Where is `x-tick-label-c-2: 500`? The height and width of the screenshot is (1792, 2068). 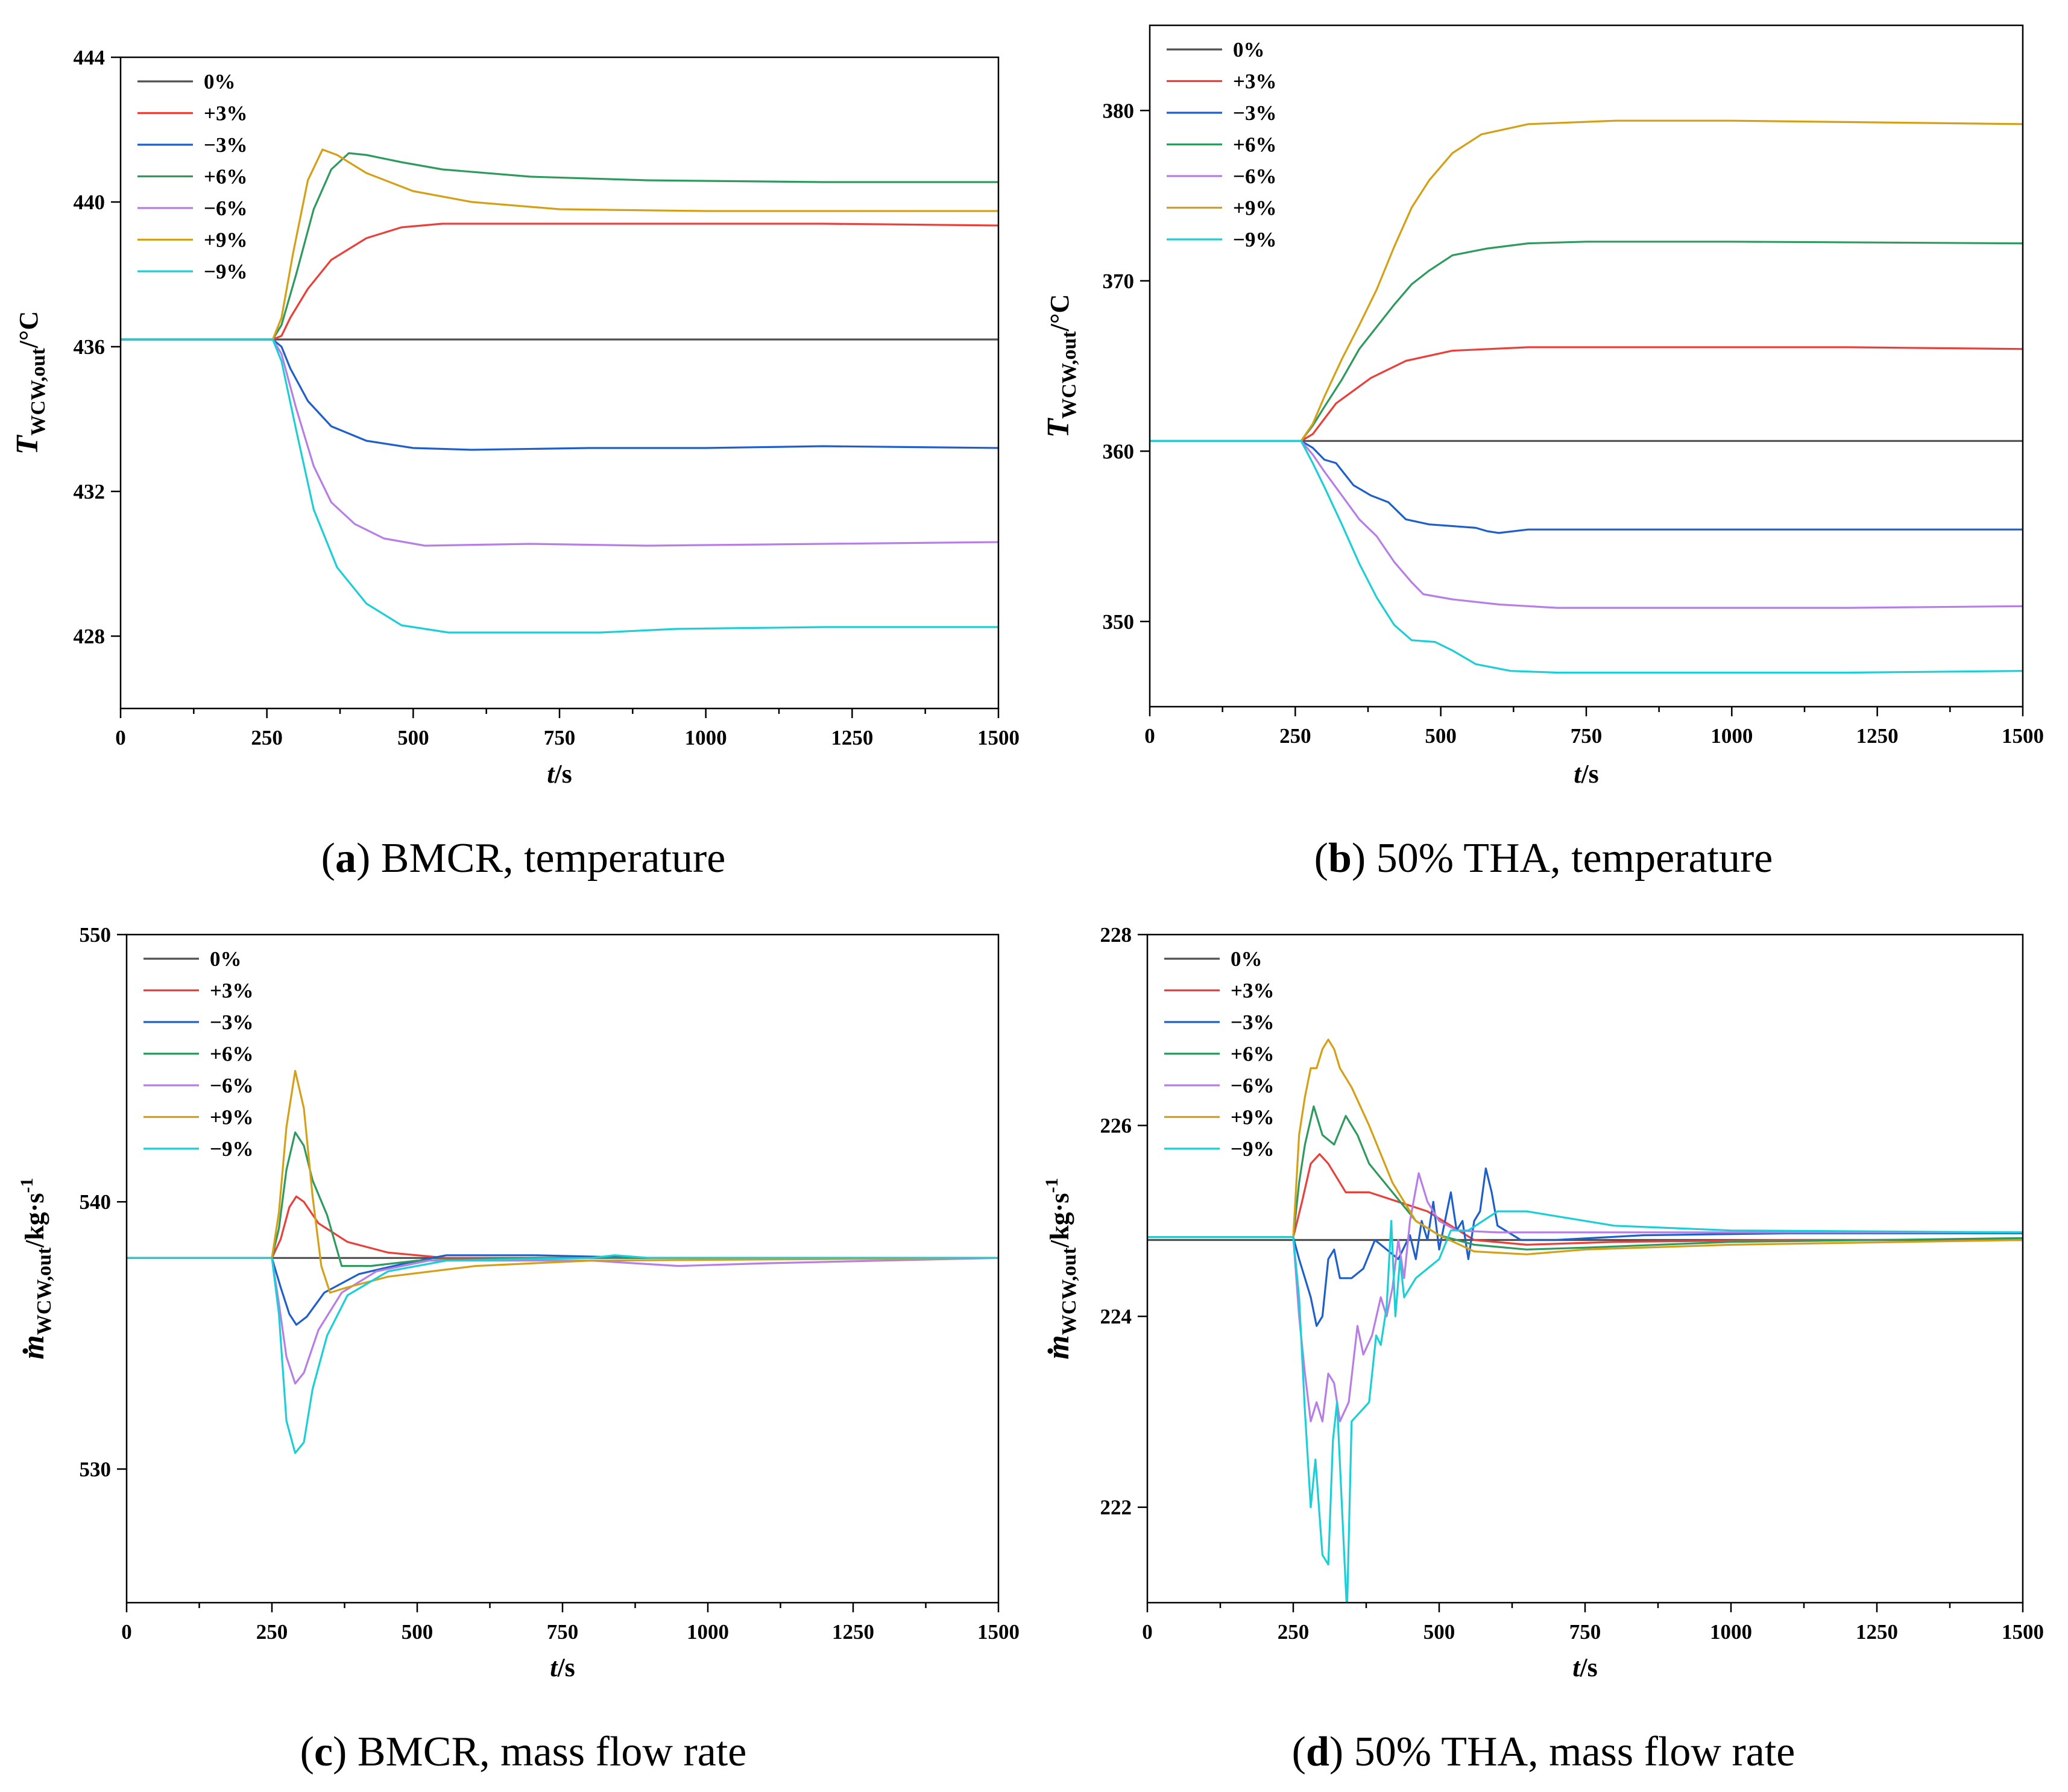 x-tick-label-c-2: 500 is located at coordinates (417, 1632).